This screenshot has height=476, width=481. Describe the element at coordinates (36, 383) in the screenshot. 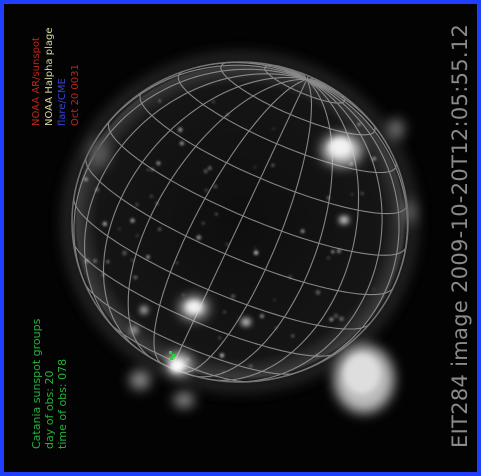

I see `catania-title: Catania sunspot groups` at that location.